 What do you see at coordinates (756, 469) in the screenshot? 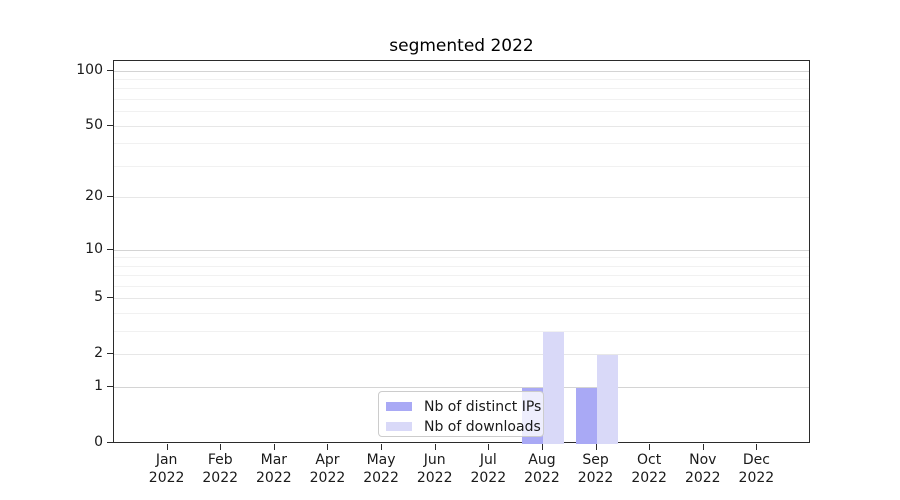
I see `x-axis-tick-label: Dec 2022` at bounding box center [756, 469].